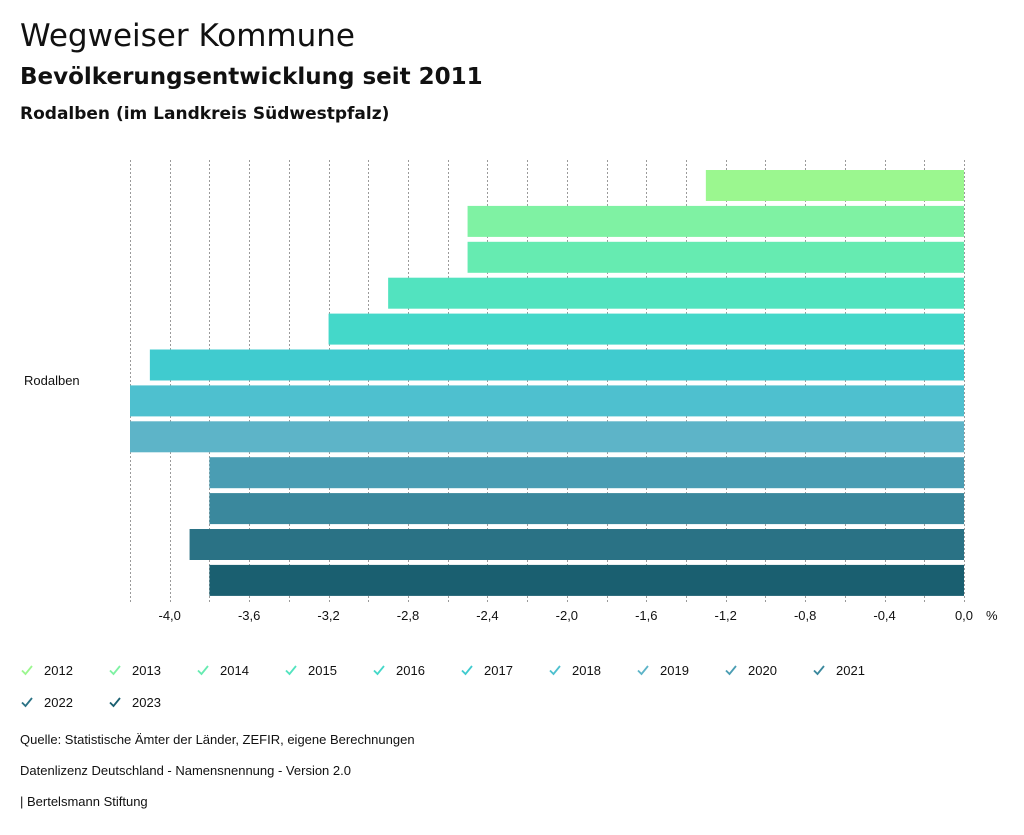 This screenshot has width=1024, height=835. Describe the element at coordinates (187, 36) in the screenshot. I see `page-title: Wegweiser Kommune` at that location.